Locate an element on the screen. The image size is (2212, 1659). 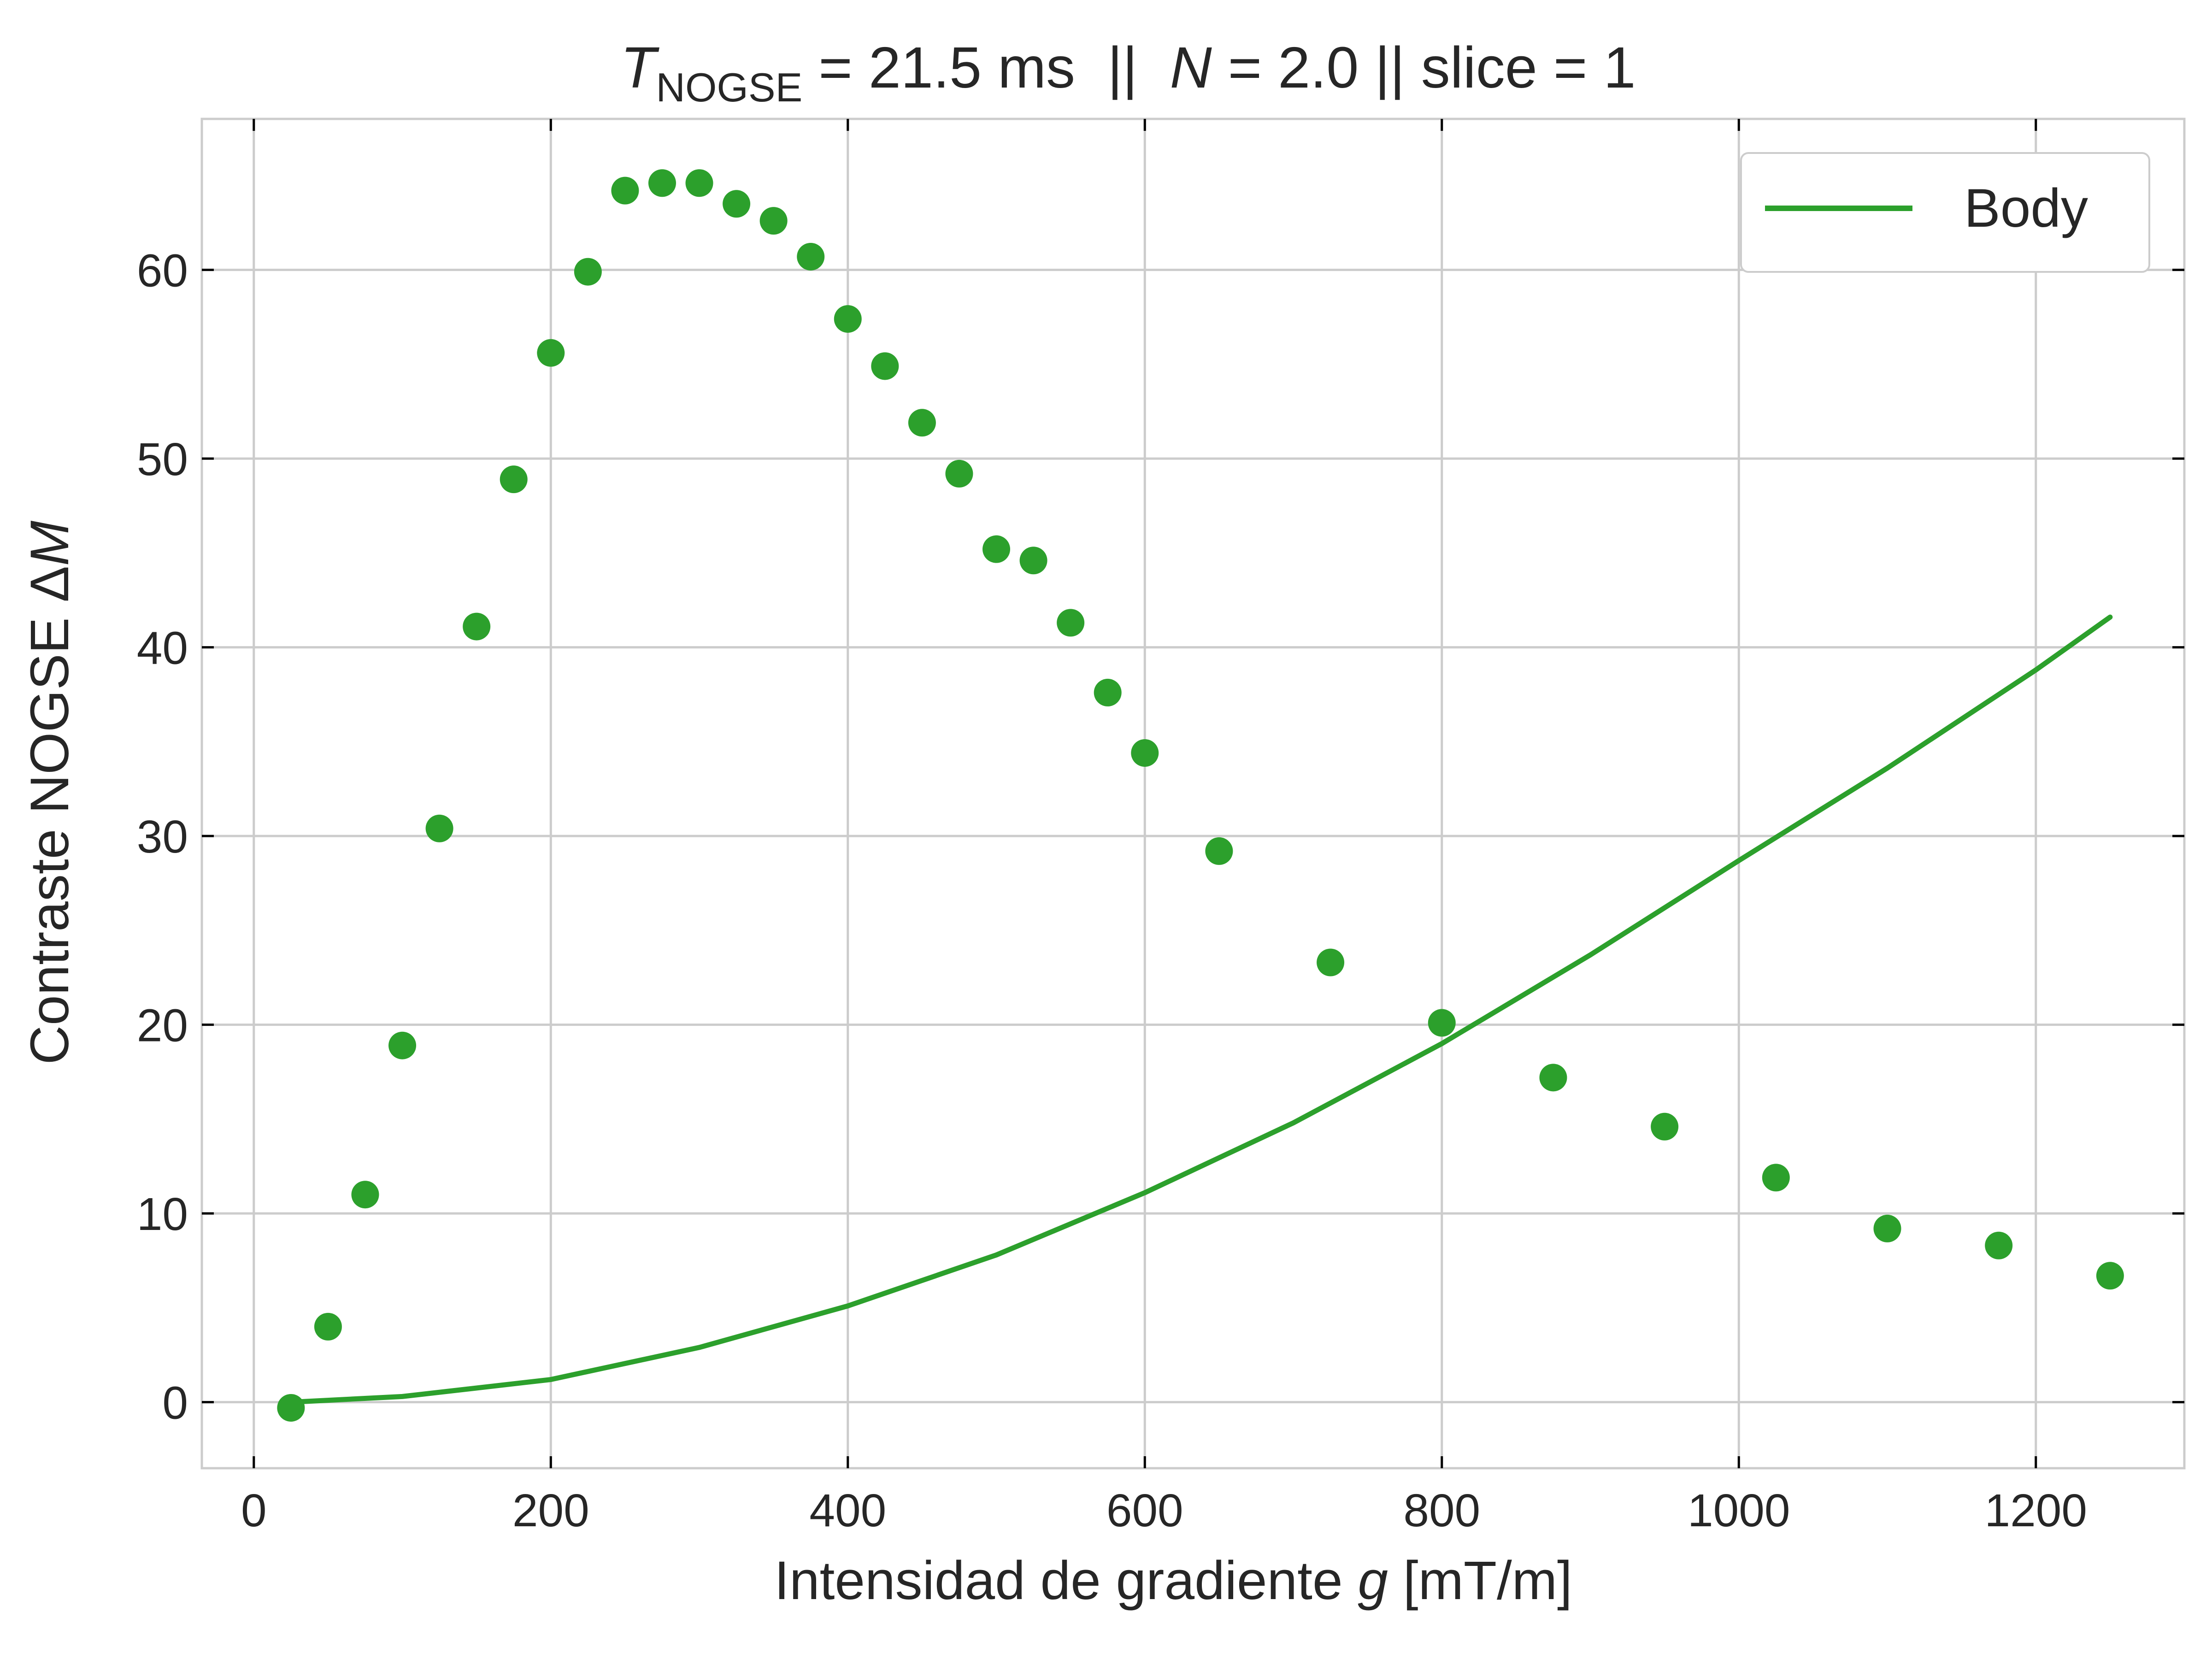
x-tick-label: 600 is located at coordinates (1144, 1510).